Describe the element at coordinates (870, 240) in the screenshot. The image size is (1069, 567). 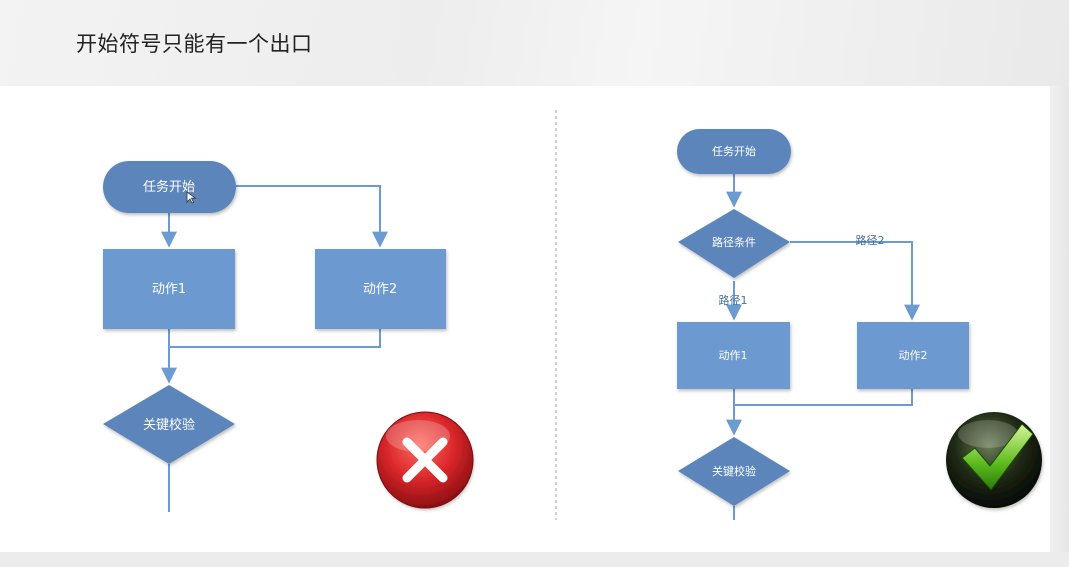
I see `path2-label: 路径2` at that location.